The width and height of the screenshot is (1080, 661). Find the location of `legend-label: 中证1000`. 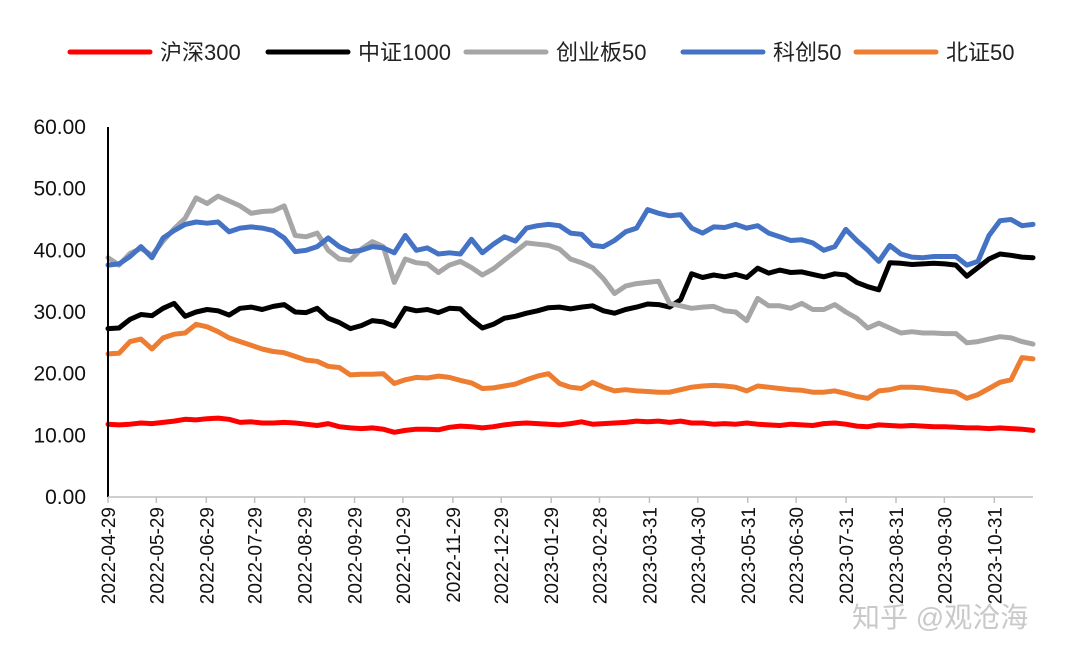

legend-label: 中证1000 is located at coordinates (404, 52).